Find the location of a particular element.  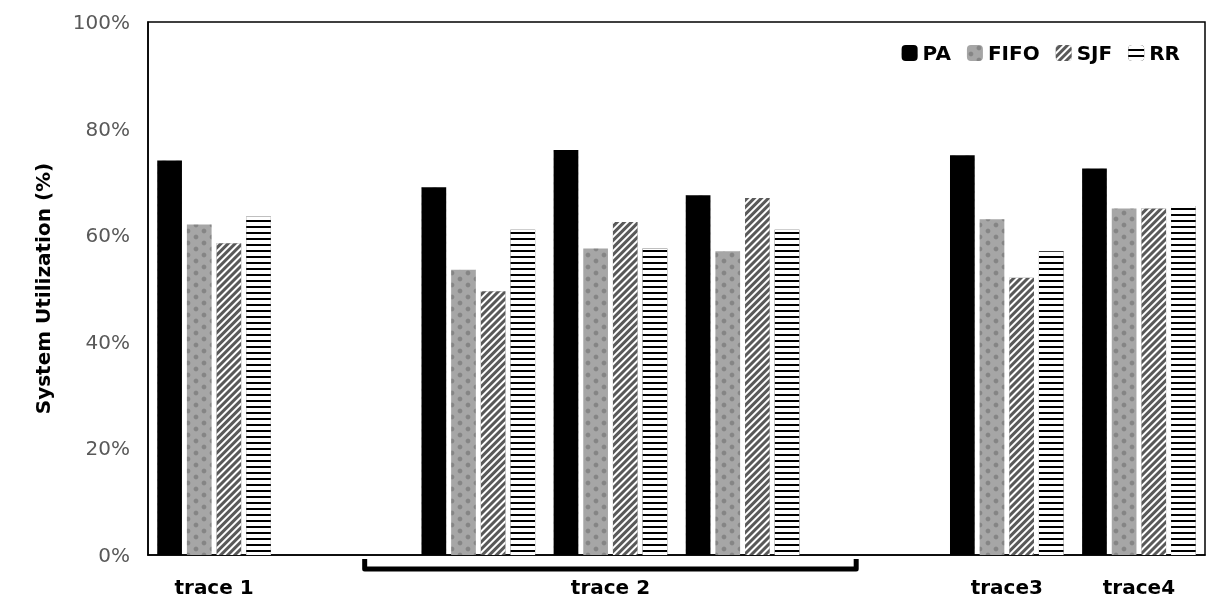

x-tick-label: trace 1 is located at coordinates (214, 587).